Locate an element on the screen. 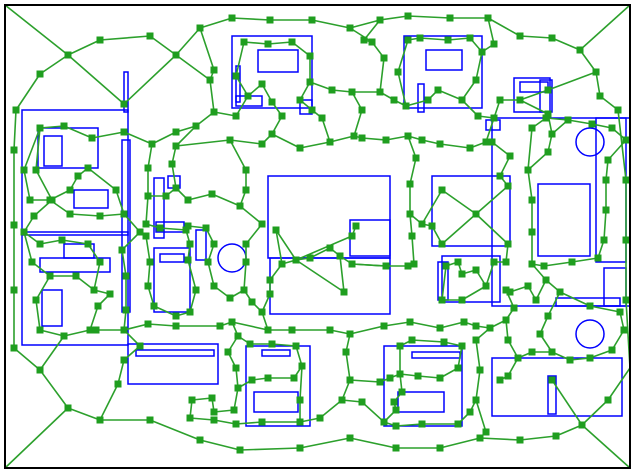 The width and height of the screenshot is (635, 473). round-fixture is located at coordinates (590, 142).